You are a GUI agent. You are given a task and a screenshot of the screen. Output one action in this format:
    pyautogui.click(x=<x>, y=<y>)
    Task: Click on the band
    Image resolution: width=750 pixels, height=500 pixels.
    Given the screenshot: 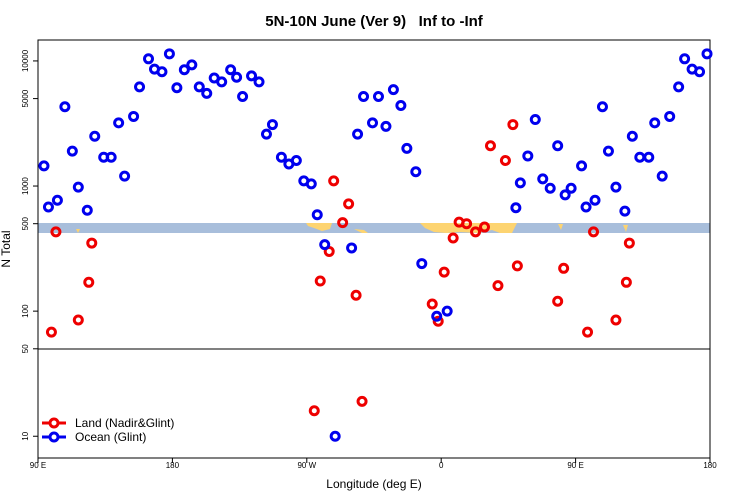 What is the action you would take?
    pyautogui.click(x=374, y=228)
    